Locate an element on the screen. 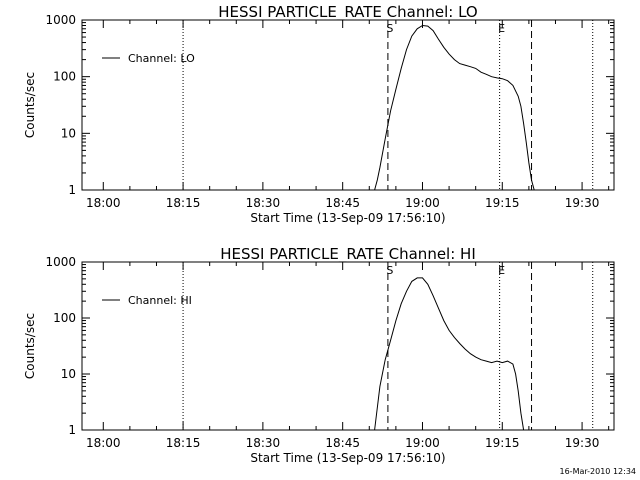  footer-timestamp: 16-Mar-2010 12:34 is located at coordinates (598, 471).